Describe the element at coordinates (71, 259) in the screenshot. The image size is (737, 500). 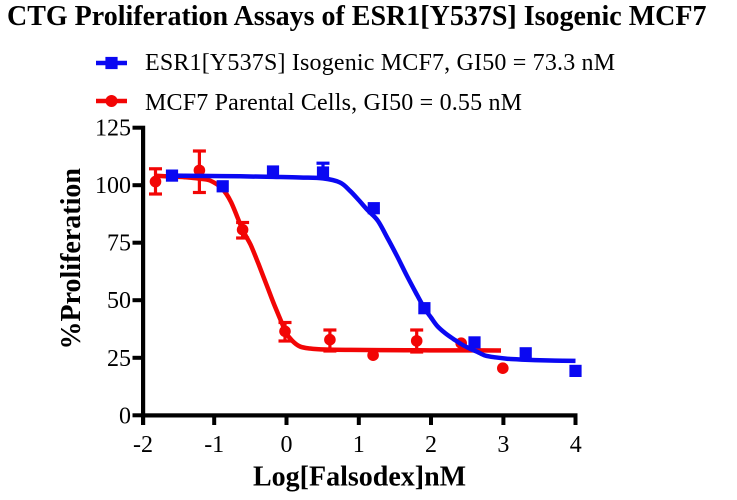
I see `svg-text: %Proliferation` at that location.